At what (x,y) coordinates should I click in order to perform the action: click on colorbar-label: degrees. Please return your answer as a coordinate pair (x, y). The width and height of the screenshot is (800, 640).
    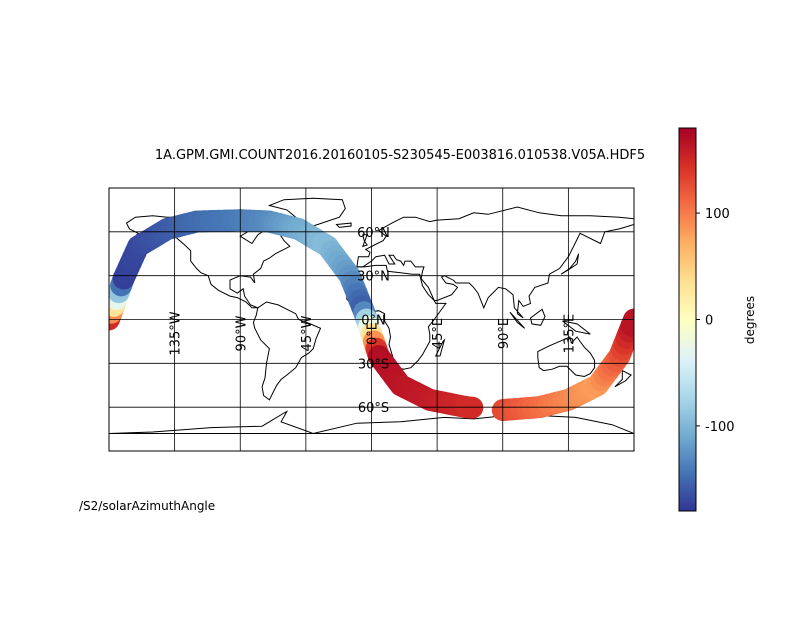
    Looking at the image, I should click on (750, 320).